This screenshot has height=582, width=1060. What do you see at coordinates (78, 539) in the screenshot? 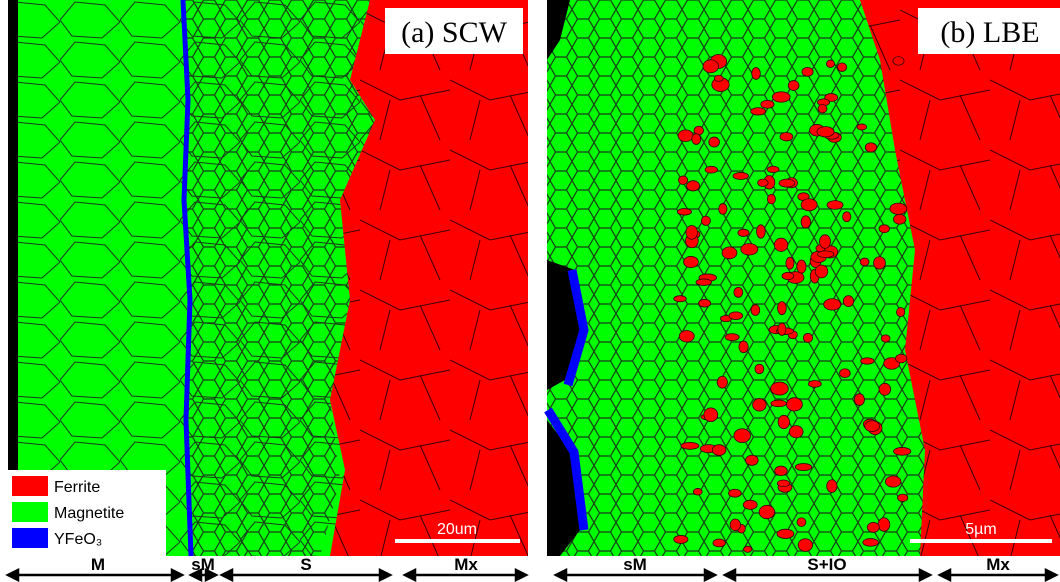
I see `legend-label: YFeO₃` at bounding box center [78, 539].